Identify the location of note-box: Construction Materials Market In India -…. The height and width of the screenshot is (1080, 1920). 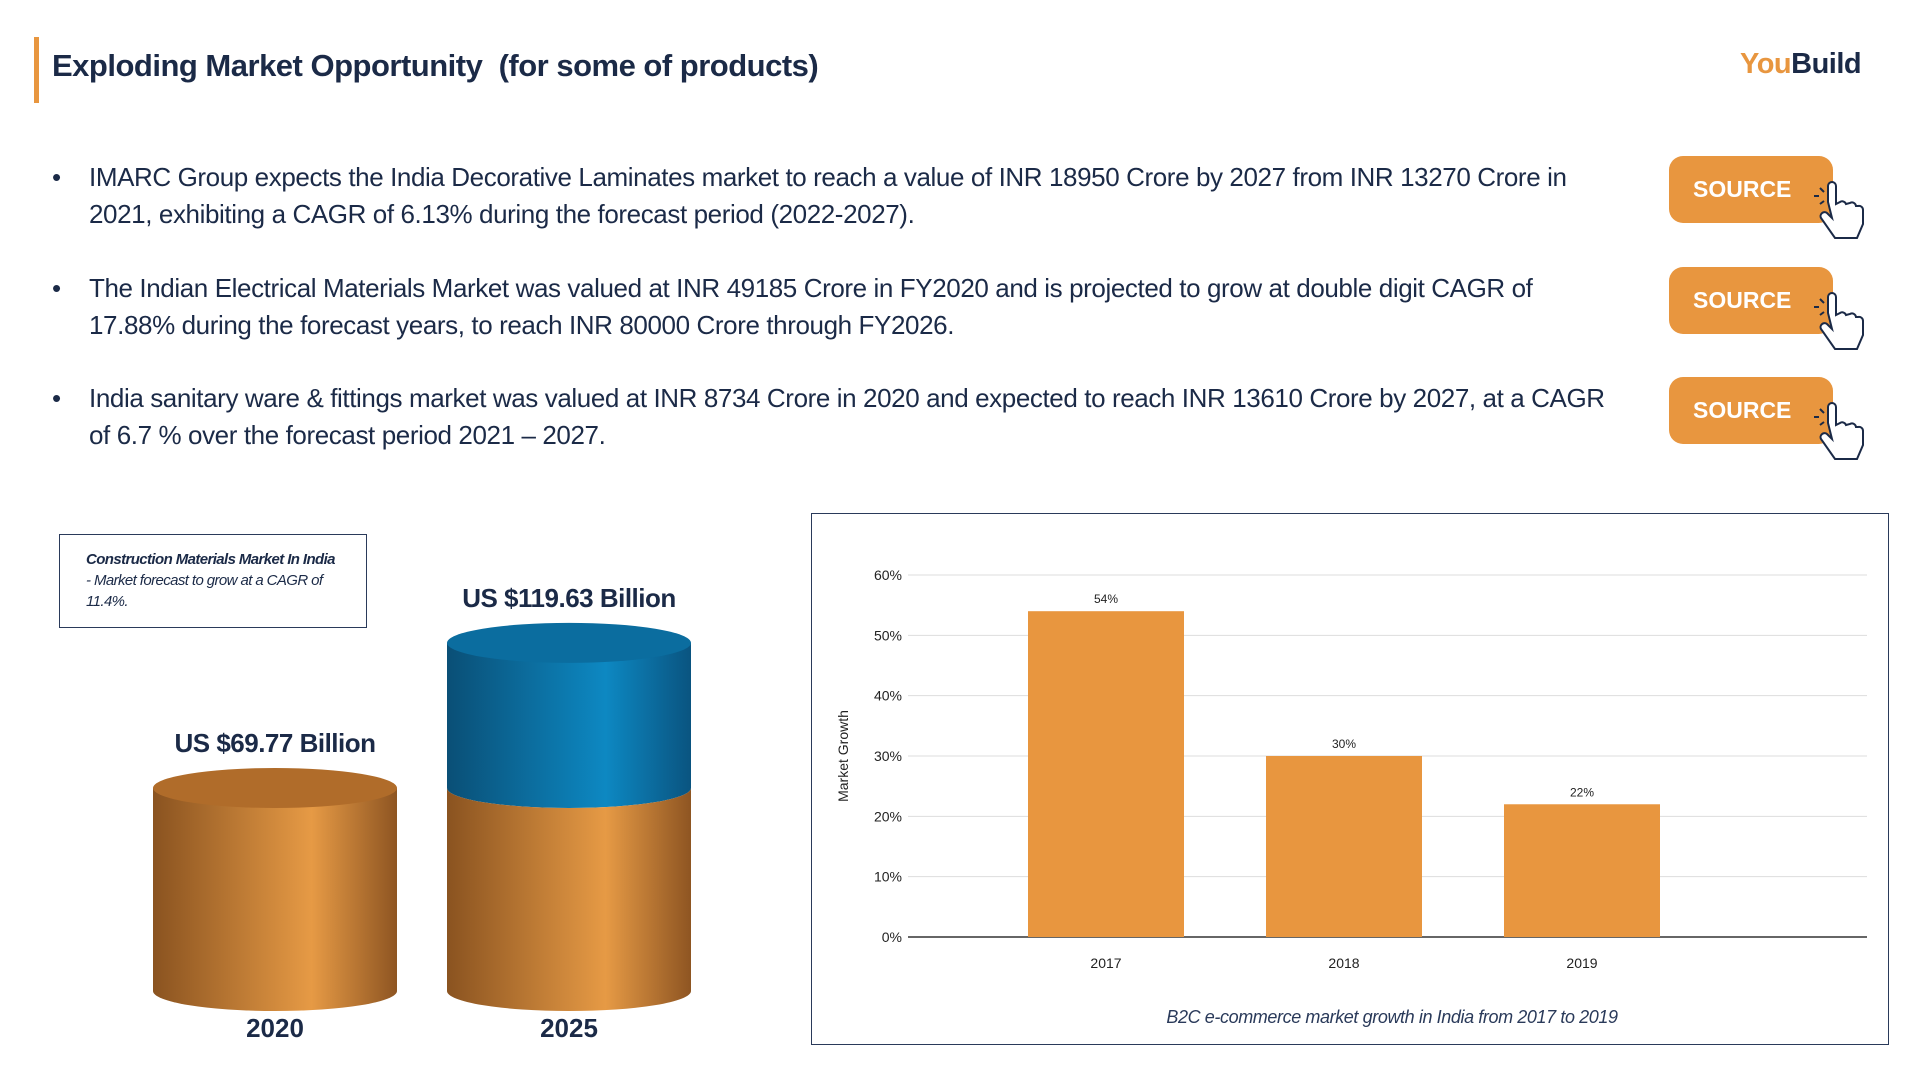
(213, 581).